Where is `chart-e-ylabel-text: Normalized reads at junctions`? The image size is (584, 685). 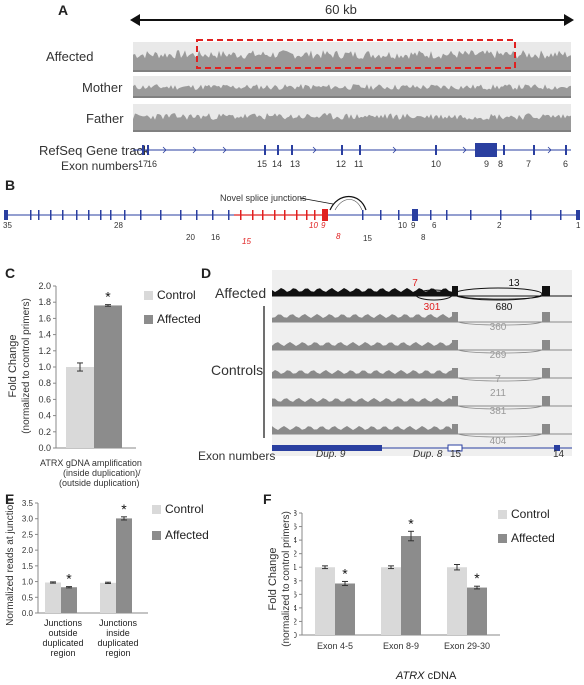 chart-e-ylabel-text: Normalized reads at junctions is located at coordinates (10, 563).